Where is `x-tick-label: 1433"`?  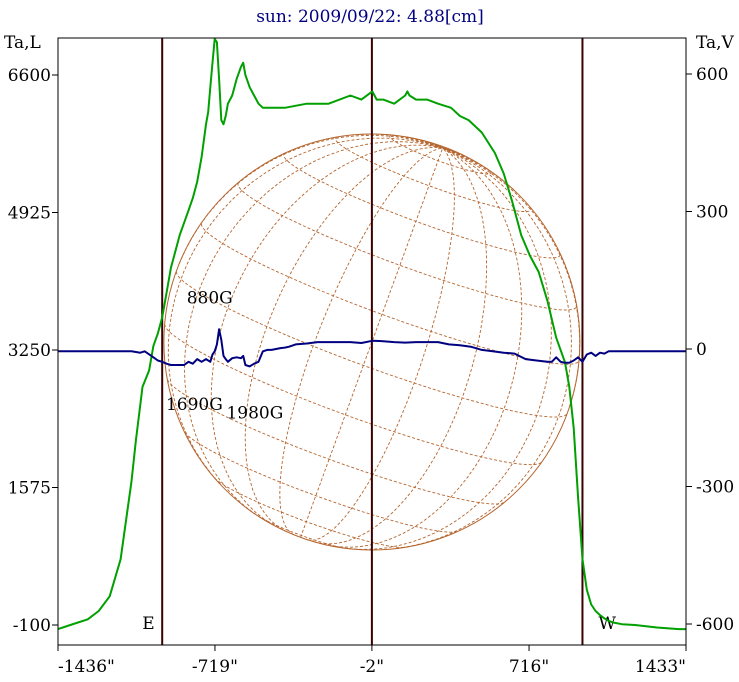
x-tick-label: 1433" is located at coordinates (660, 667).